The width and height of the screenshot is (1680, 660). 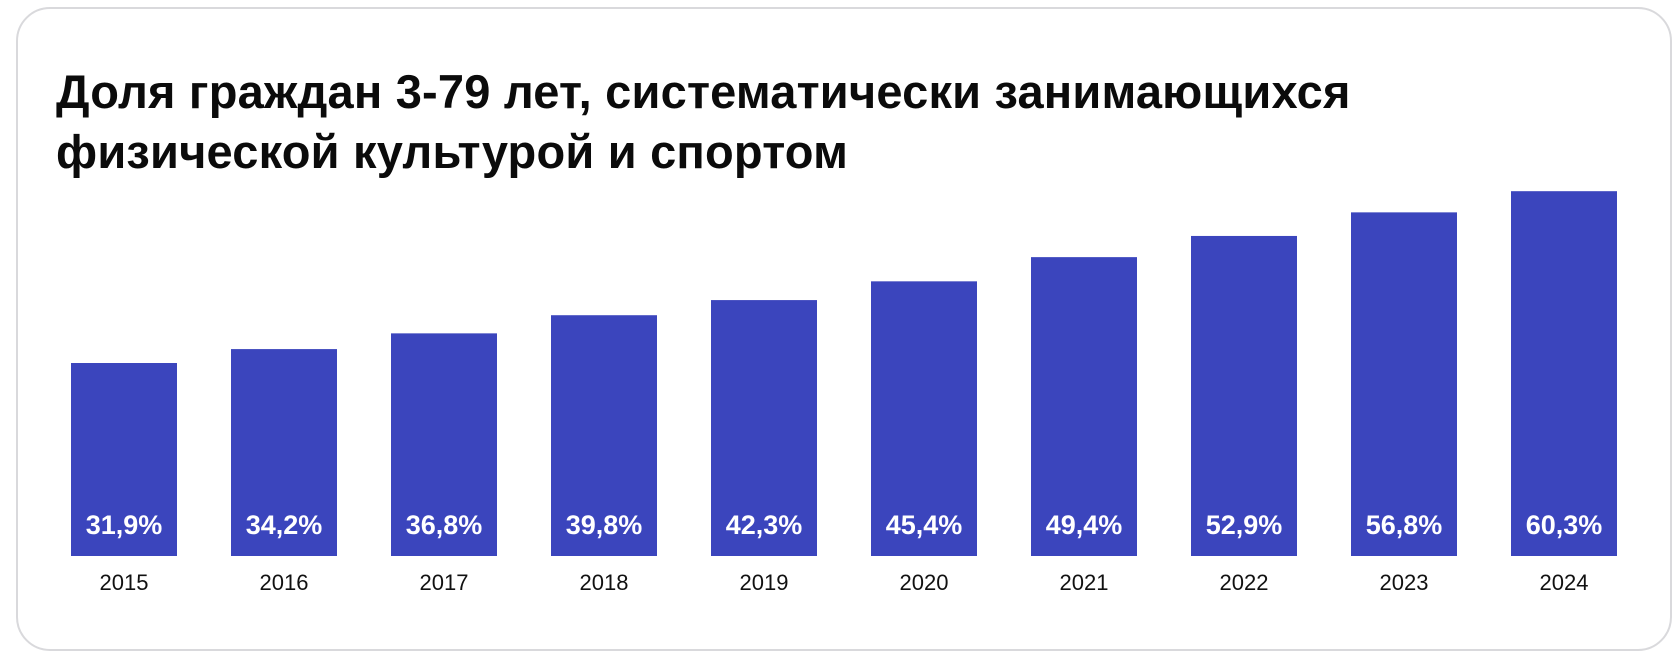 What do you see at coordinates (924, 418) in the screenshot?
I see `bar-2020` at bounding box center [924, 418].